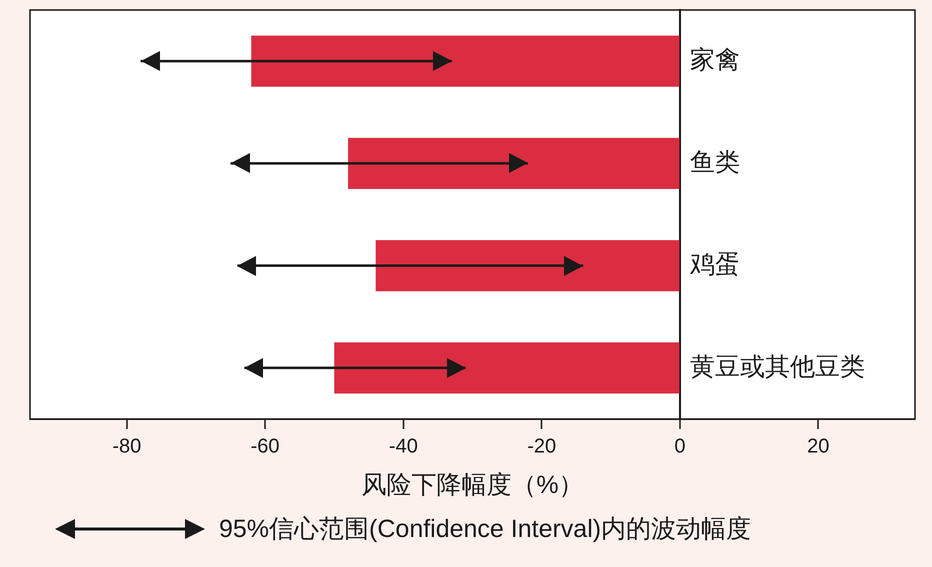  I want to click on y-tick-label: 鸡蛋, so click(714, 264).